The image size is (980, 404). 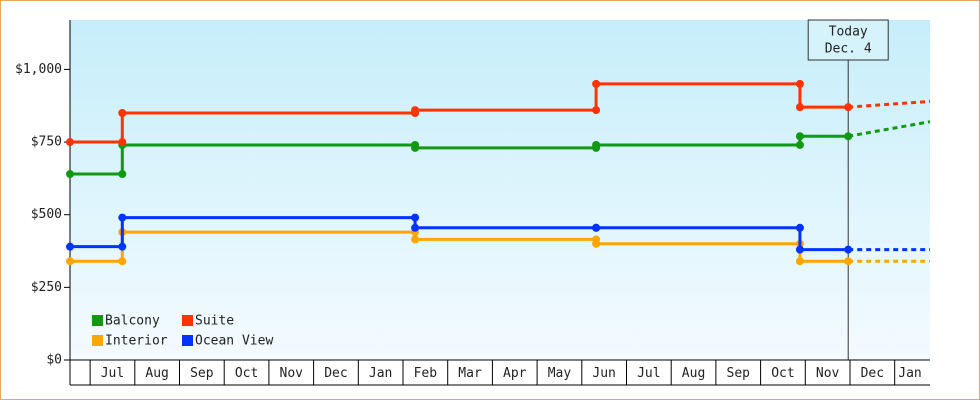 What do you see at coordinates (426, 373) in the screenshot?
I see `x-tick-label: Feb` at bounding box center [426, 373].